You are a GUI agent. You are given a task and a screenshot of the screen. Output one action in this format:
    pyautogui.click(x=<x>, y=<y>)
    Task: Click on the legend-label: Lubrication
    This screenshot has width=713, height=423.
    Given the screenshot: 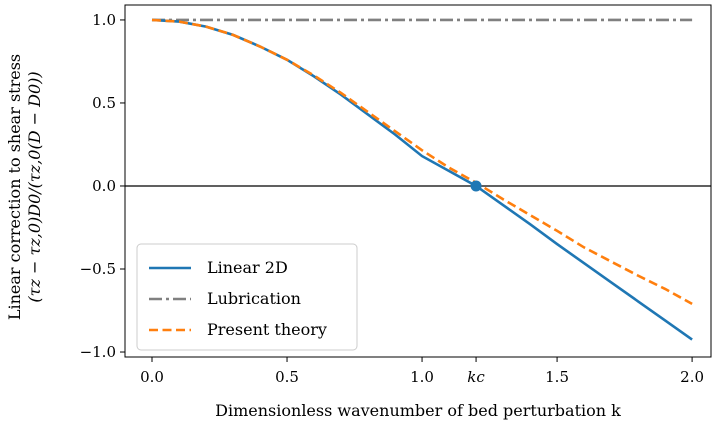 What is the action you would take?
    pyautogui.click(x=254, y=298)
    